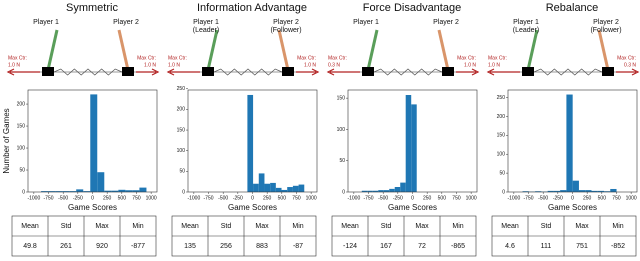  Describe the element at coordinates (334, 65) in the screenshot. I see `left-force-label: 0.3 N` at that location.